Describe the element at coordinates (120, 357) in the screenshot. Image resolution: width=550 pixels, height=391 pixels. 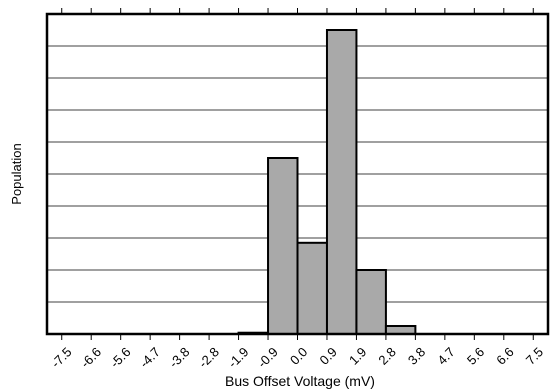
I see `x-tick-label: -5.6` at that location.